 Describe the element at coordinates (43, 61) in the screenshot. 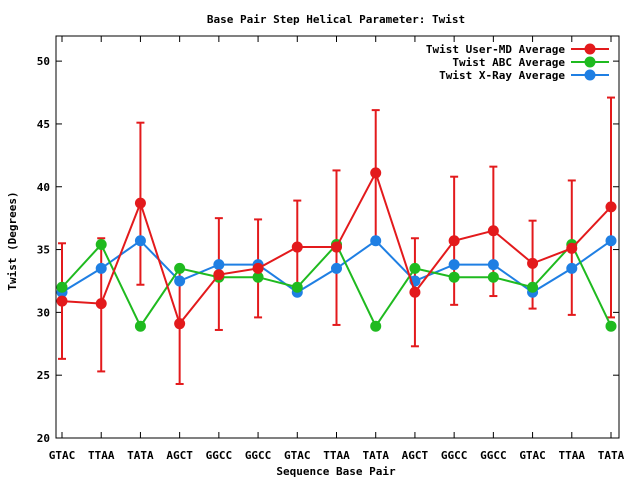

I see `y-tick-label: 50` at that location.